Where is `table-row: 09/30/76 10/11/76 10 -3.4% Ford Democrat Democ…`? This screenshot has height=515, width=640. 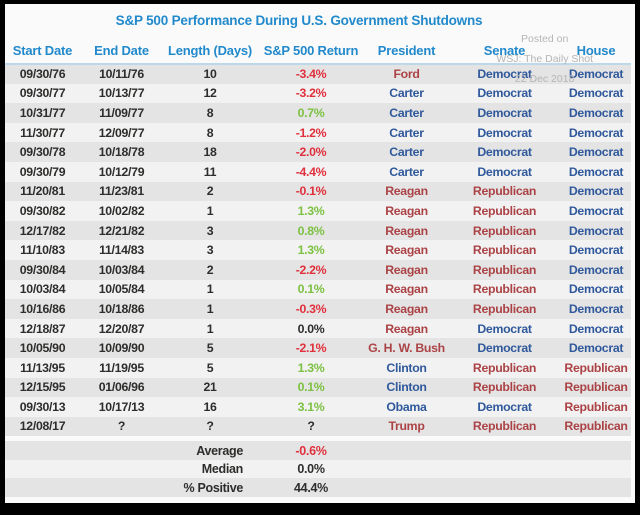
table-row: 09/30/76 10/11/76 10 -3.4% Ford Democrat Democ… is located at coordinates (318, 74).